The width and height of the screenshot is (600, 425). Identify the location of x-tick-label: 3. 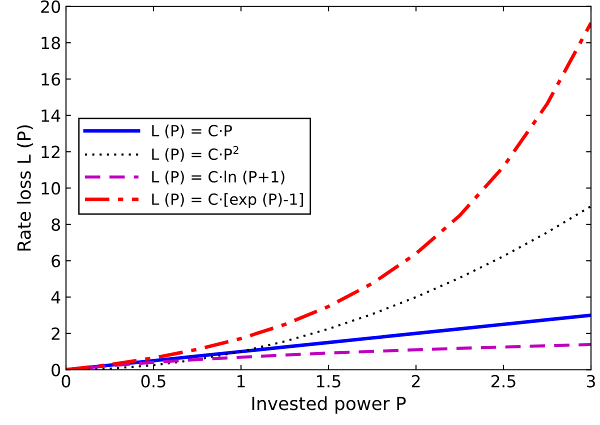
(590, 381).